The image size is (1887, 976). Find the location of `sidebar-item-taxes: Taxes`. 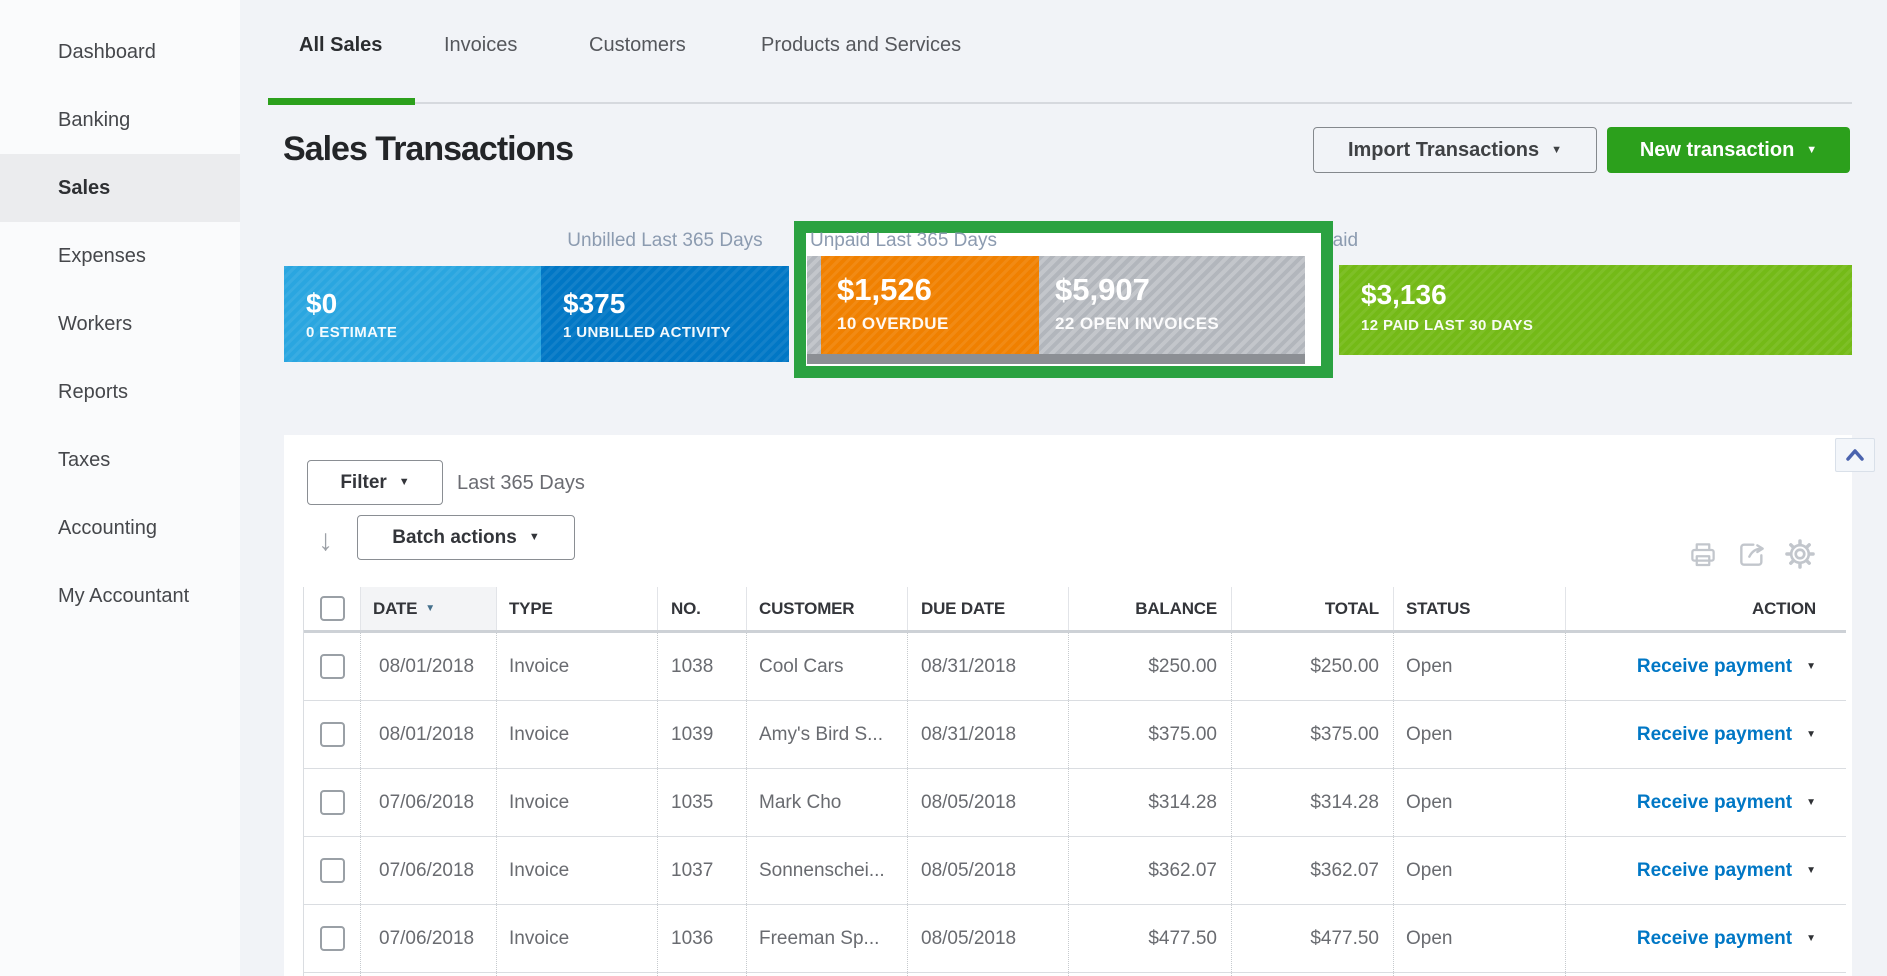

sidebar-item-taxes: Taxes is located at coordinates (84, 459).